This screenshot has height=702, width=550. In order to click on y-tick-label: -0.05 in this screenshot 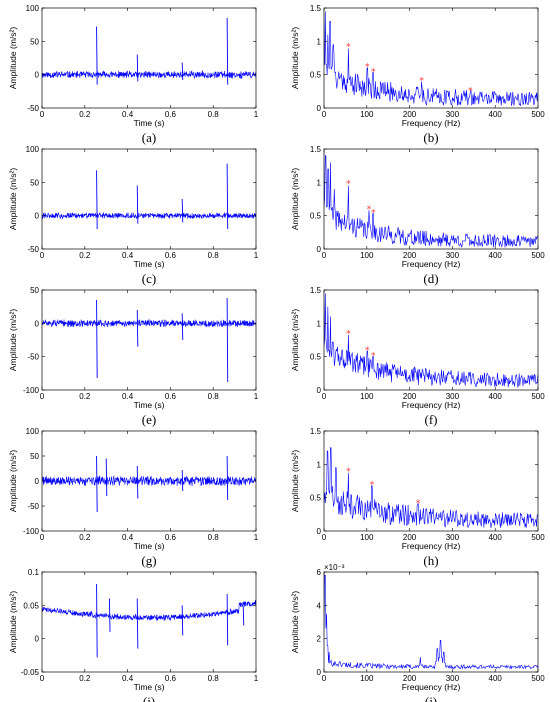, I will do `click(30, 672)`.